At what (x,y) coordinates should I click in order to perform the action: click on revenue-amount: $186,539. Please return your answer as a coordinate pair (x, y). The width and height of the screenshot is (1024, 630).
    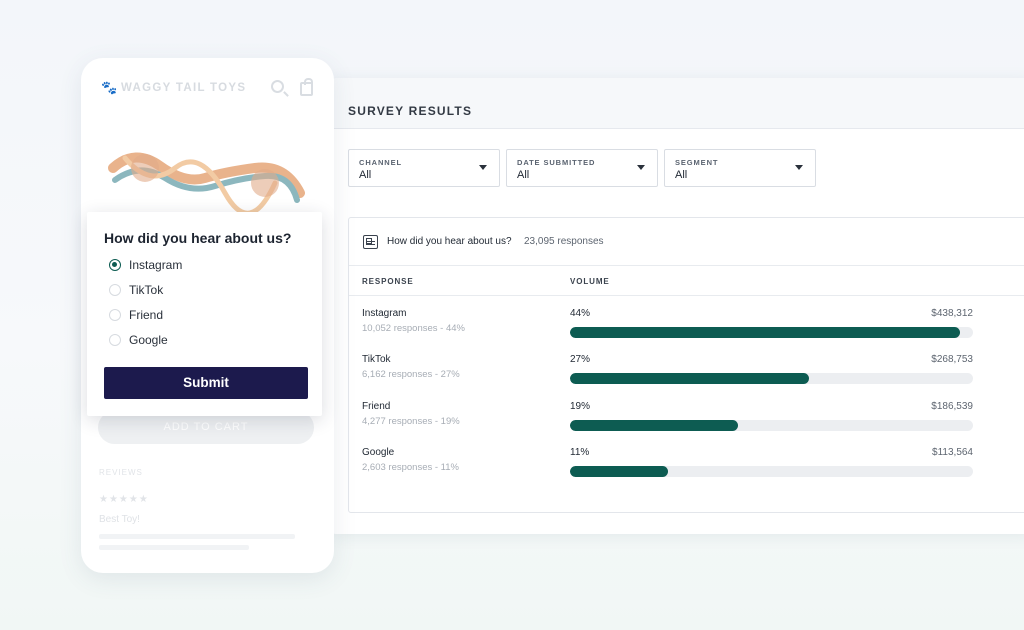
    Looking at the image, I should click on (952, 406).